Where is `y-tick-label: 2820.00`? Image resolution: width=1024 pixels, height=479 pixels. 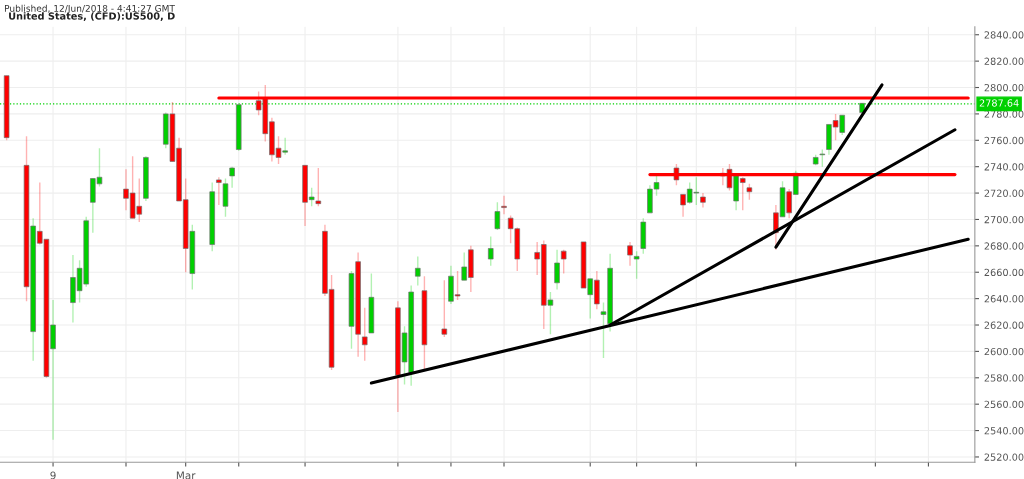
y-tick-label: 2820.00 is located at coordinates (1004, 61).